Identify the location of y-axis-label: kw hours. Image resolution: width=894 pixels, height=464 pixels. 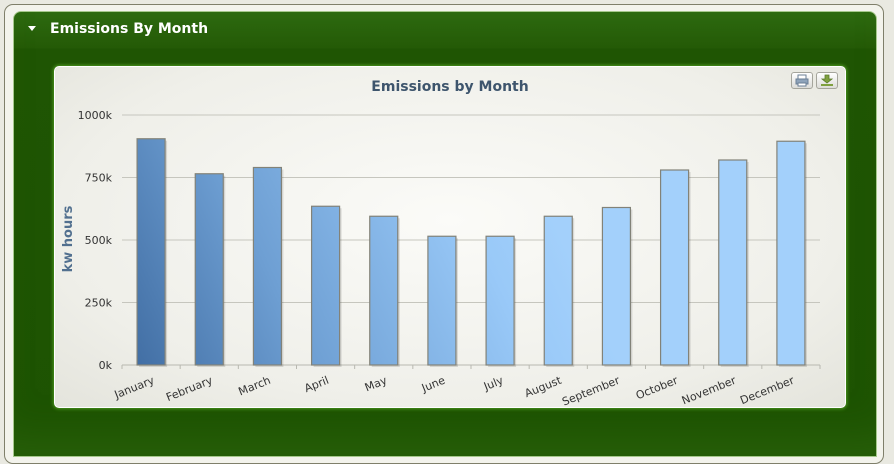
(68, 238).